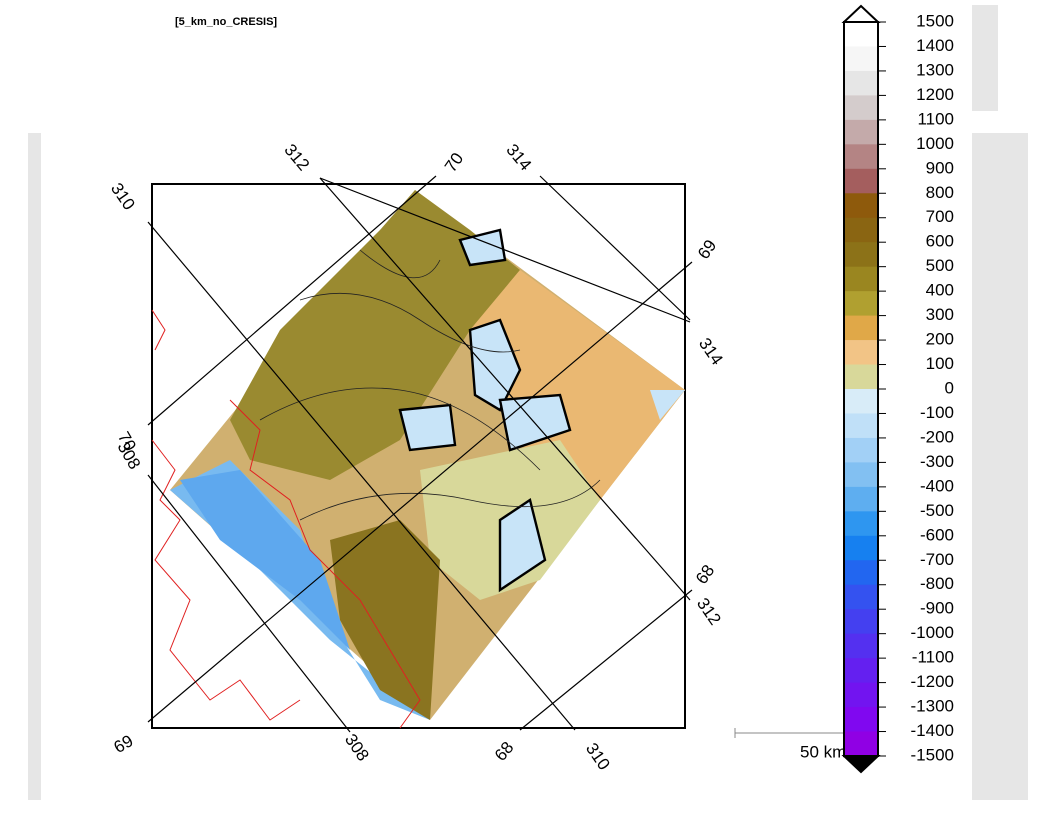  What do you see at coordinates (357, 747) in the screenshot?
I see `graticule-label: 308` at bounding box center [357, 747].